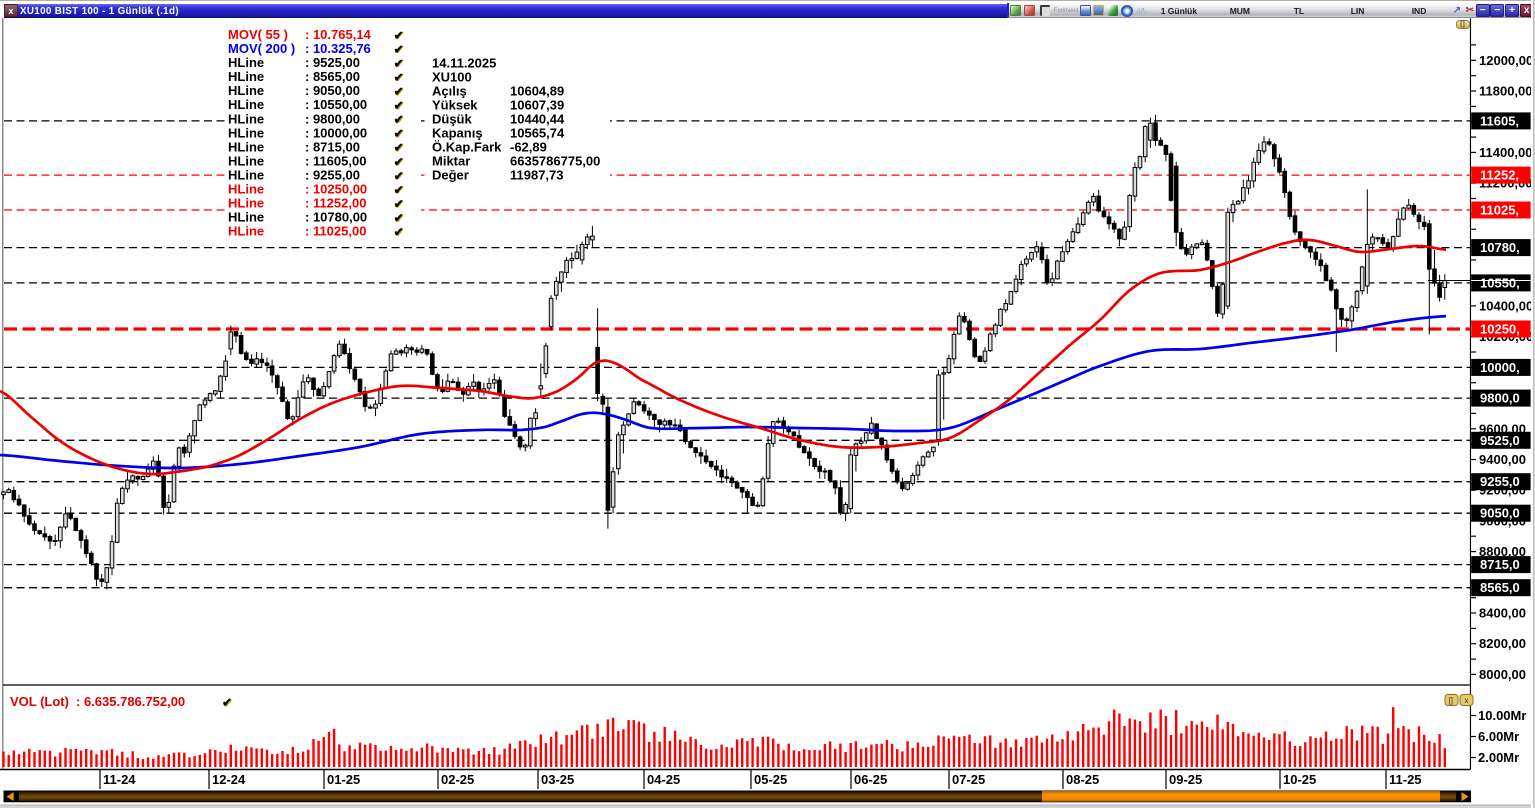 The height and width of the screenshot is (808, 1535). What do you see at coordinates (537, 175) in the screenshot?
I see `svg-text: 11987,73` at bounding box center [537, 175].